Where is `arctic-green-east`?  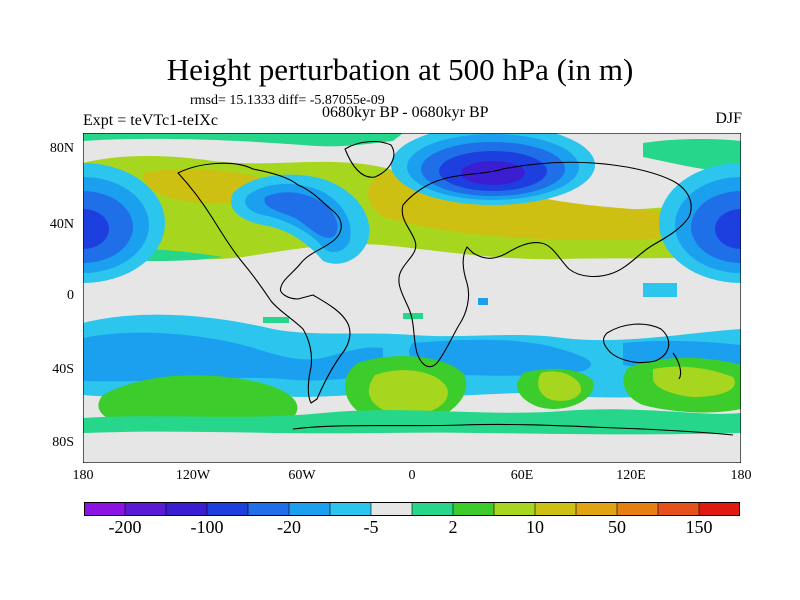 arctic-green-east is located at coordinates (692, 156).